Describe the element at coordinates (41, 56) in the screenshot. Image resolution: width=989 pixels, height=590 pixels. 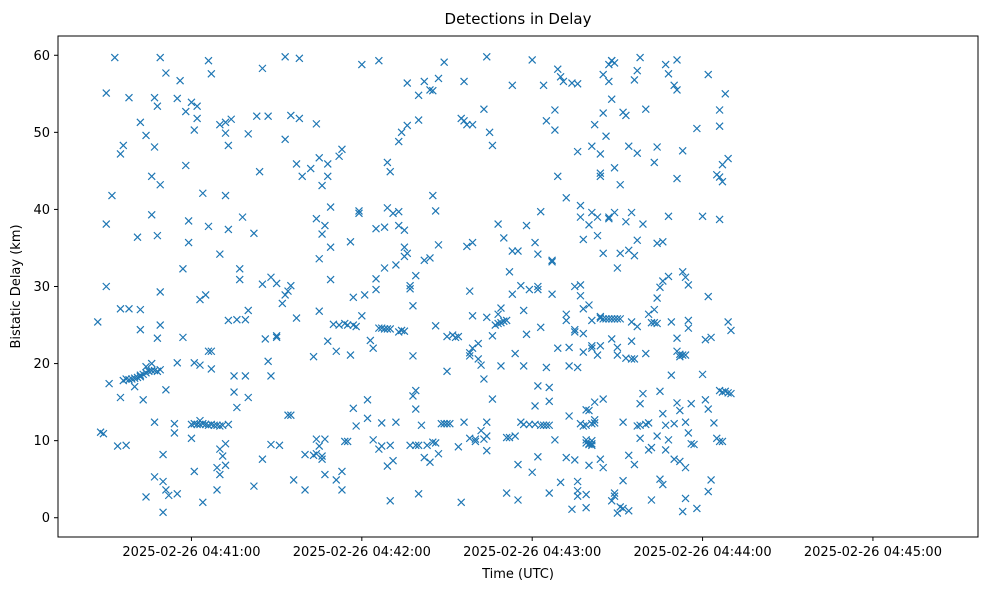
I see `y-tick-label: 60` at that location.